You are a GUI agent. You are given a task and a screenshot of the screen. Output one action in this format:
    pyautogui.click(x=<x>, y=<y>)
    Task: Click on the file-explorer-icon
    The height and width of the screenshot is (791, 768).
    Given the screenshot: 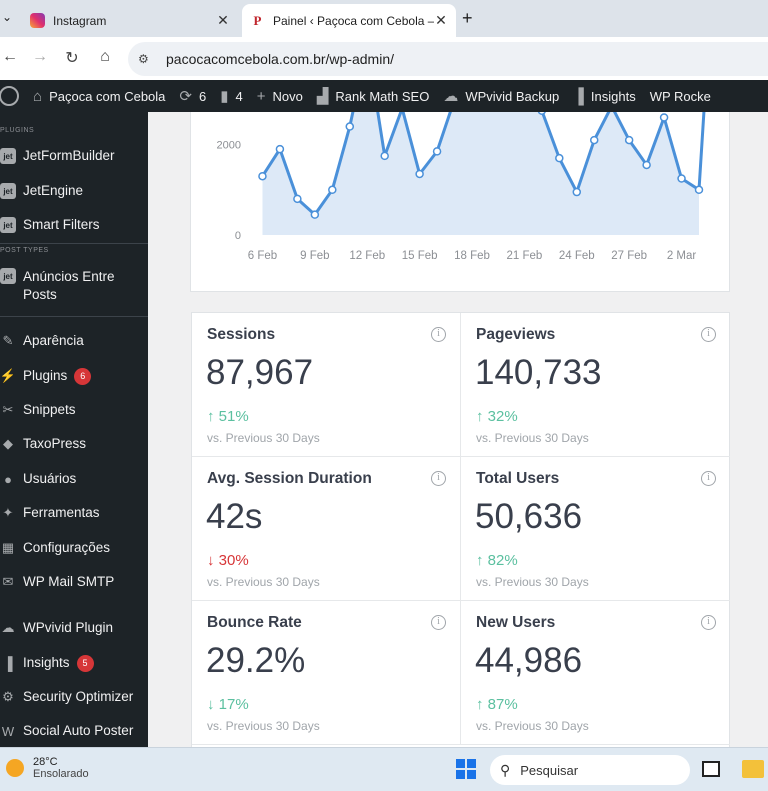 What is the action you would take?
    pyautogui.click(x=753, y=769)
    